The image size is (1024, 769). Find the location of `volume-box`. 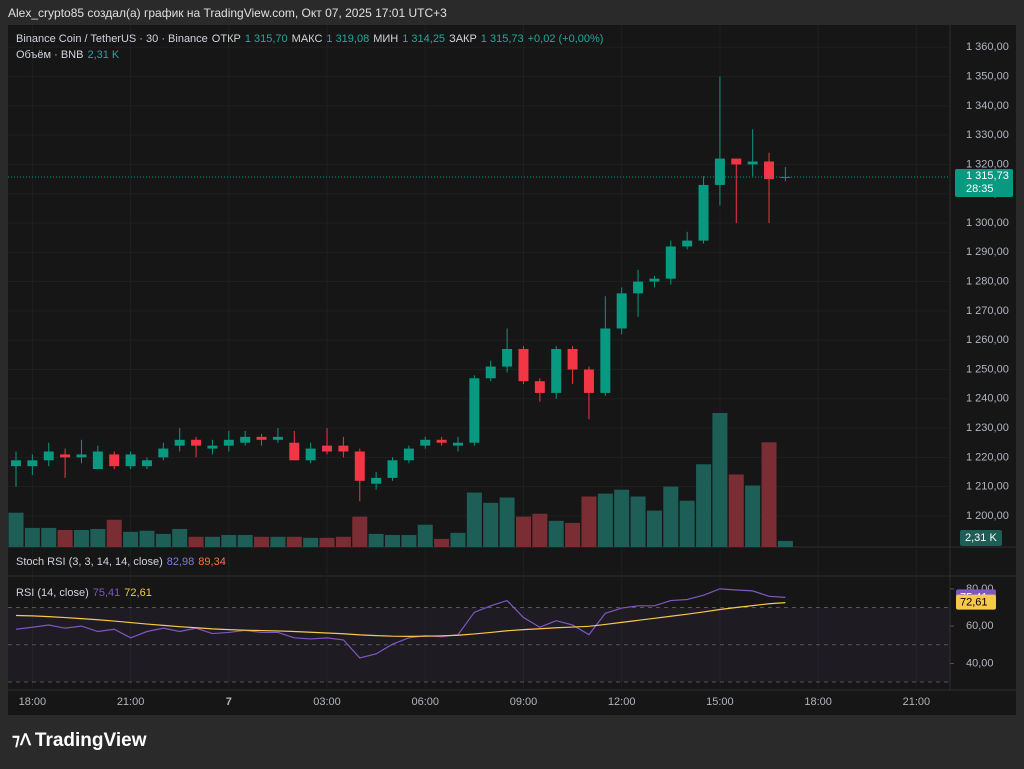

volume-box is located at coordinates (981, 538).